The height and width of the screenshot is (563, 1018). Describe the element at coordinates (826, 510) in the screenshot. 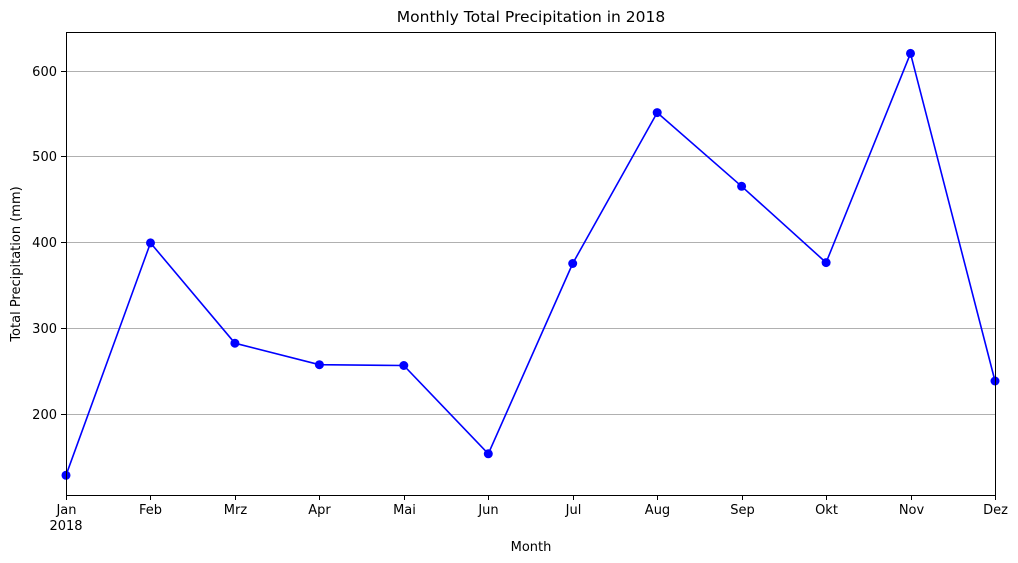

I see `x-tick-label: Okt` at that location.